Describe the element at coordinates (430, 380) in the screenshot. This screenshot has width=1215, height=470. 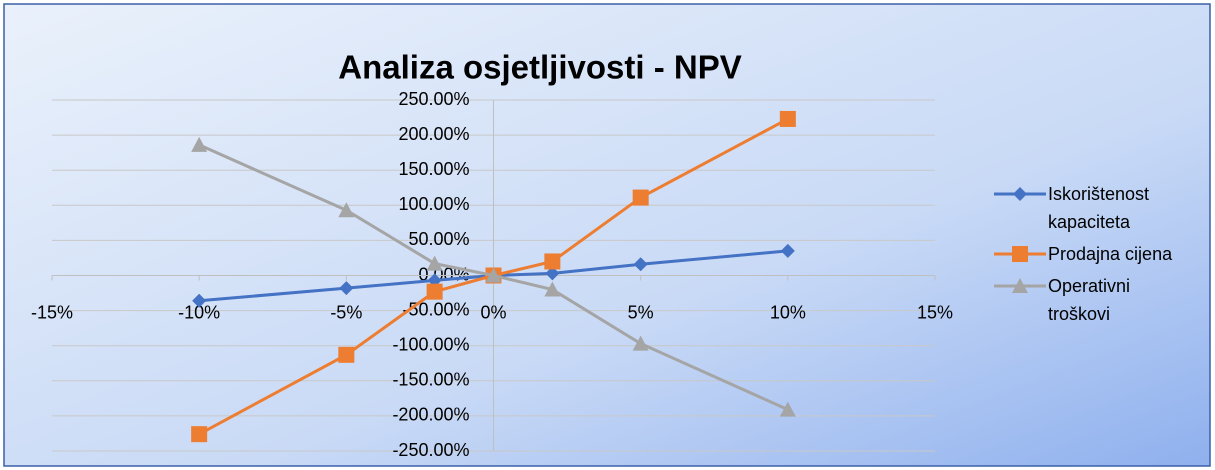
I see `y-tick-label: -150.00%` at that location.